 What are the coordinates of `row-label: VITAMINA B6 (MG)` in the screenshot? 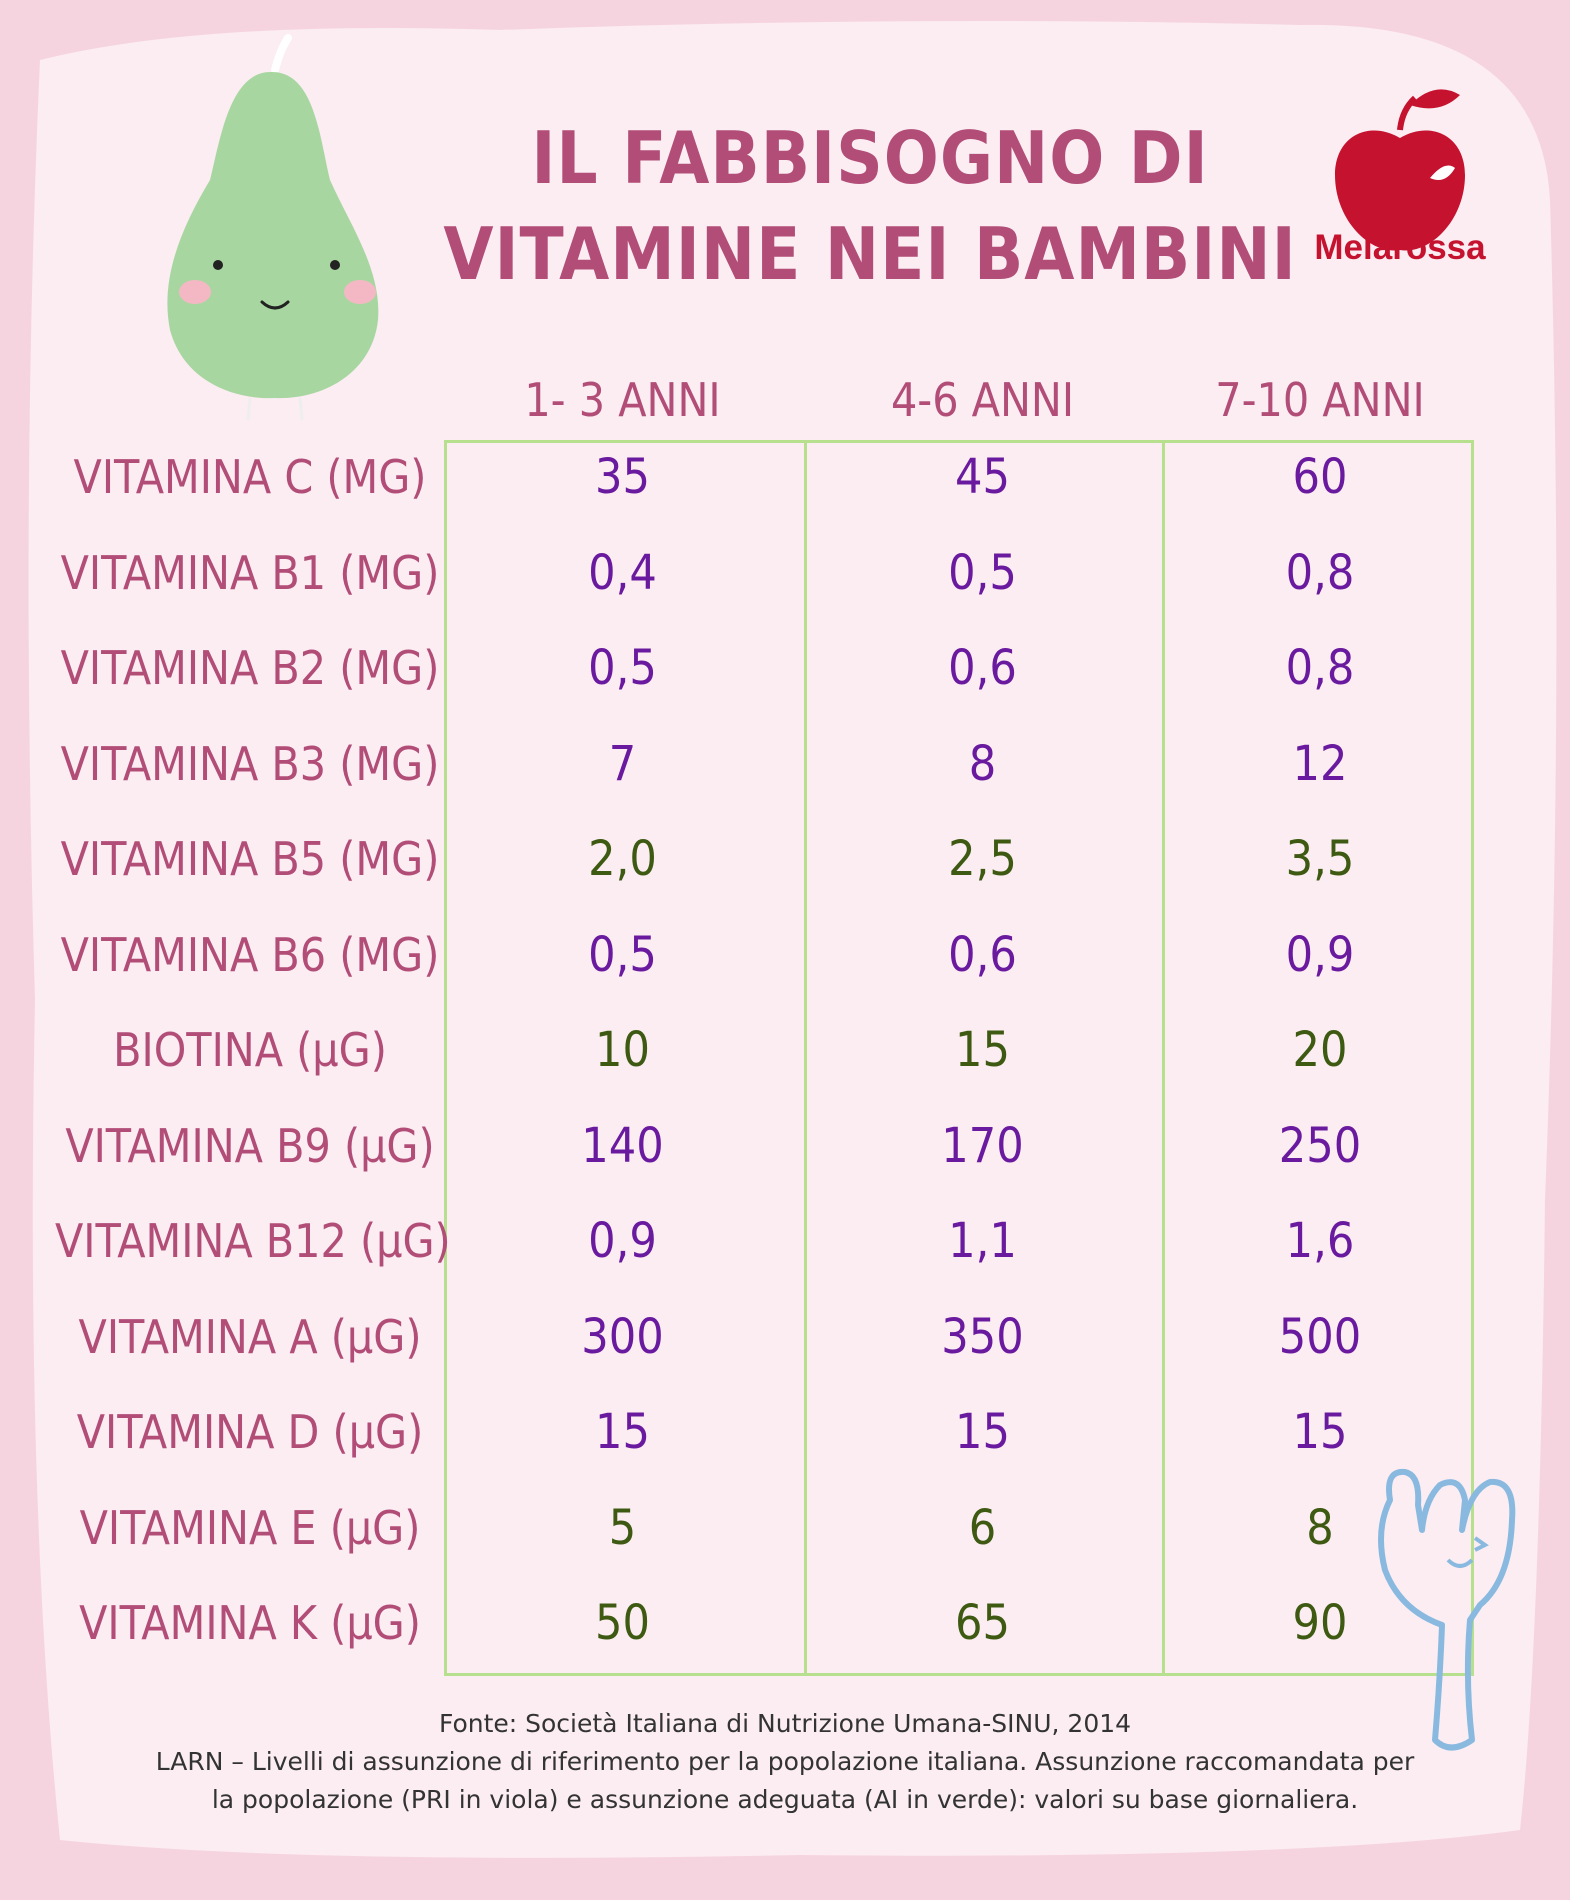 It's located at (250, 955).